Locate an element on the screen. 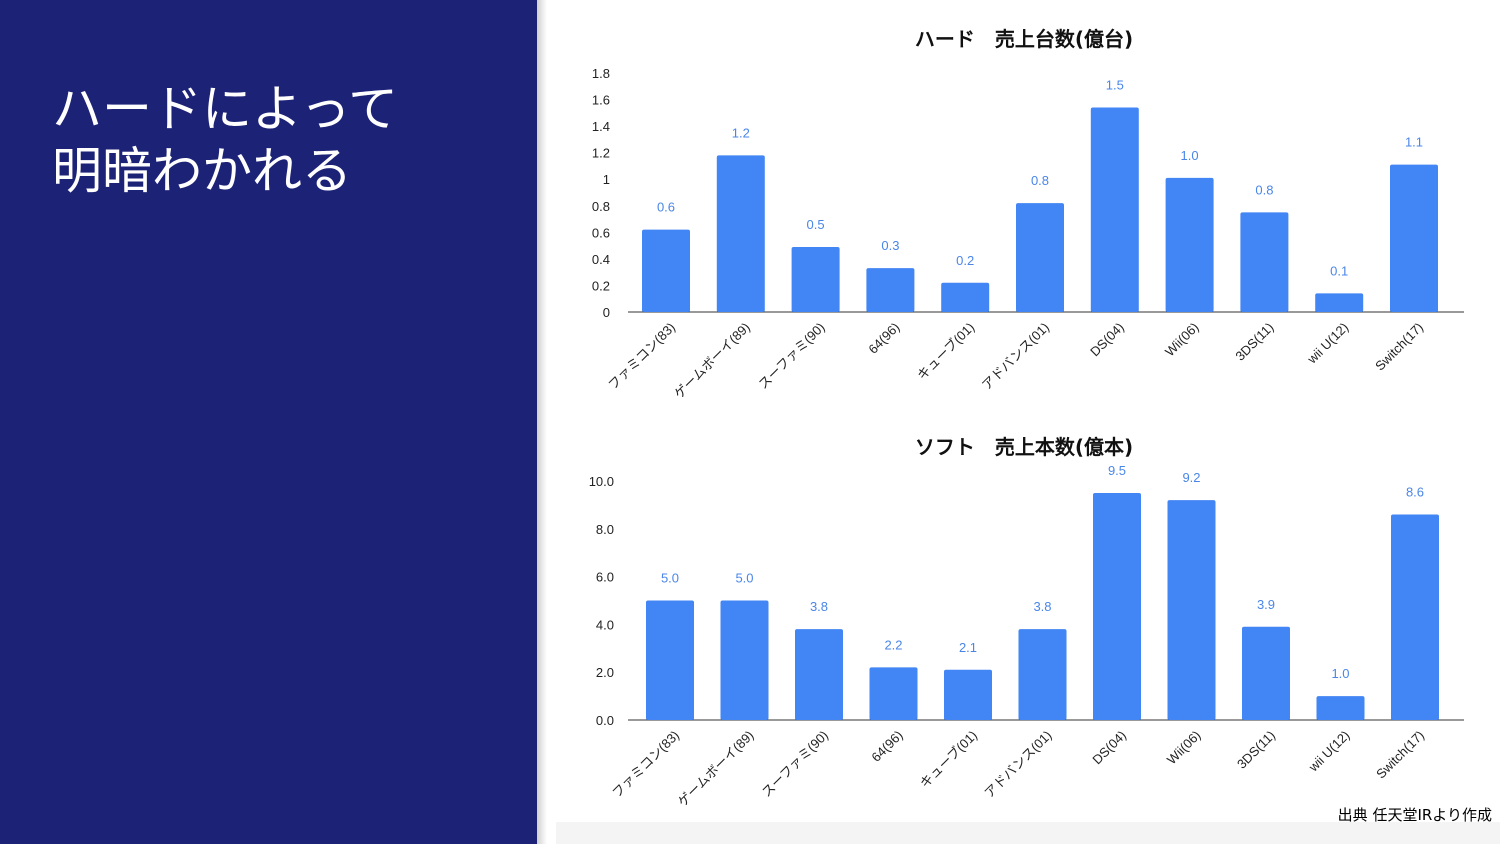 This screenshot has height=844, width=1500. chart-1-category-label: ファミコン(83) is located at coordinates (641, 356).